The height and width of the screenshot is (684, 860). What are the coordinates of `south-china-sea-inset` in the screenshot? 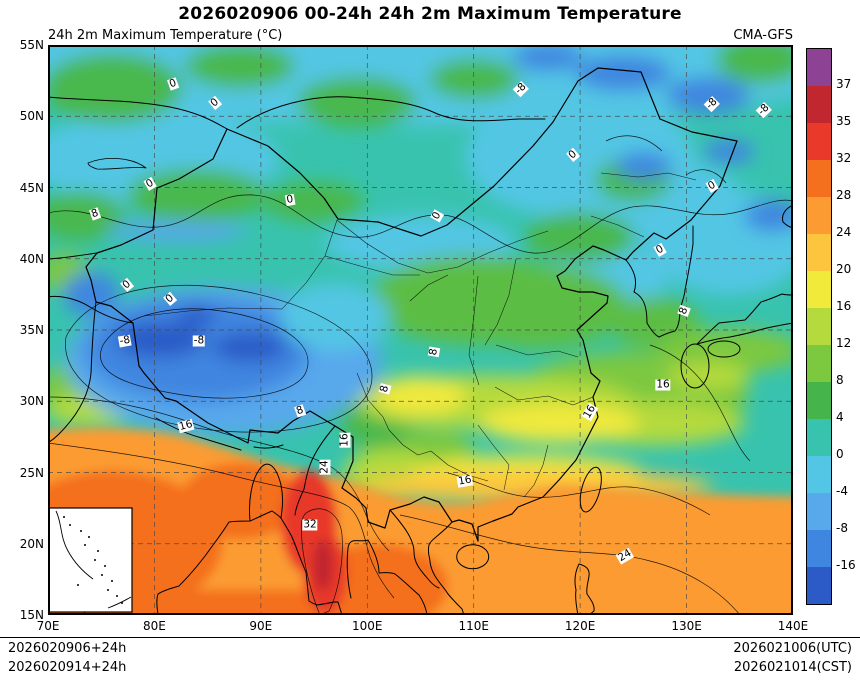 It's located at (90, 560).